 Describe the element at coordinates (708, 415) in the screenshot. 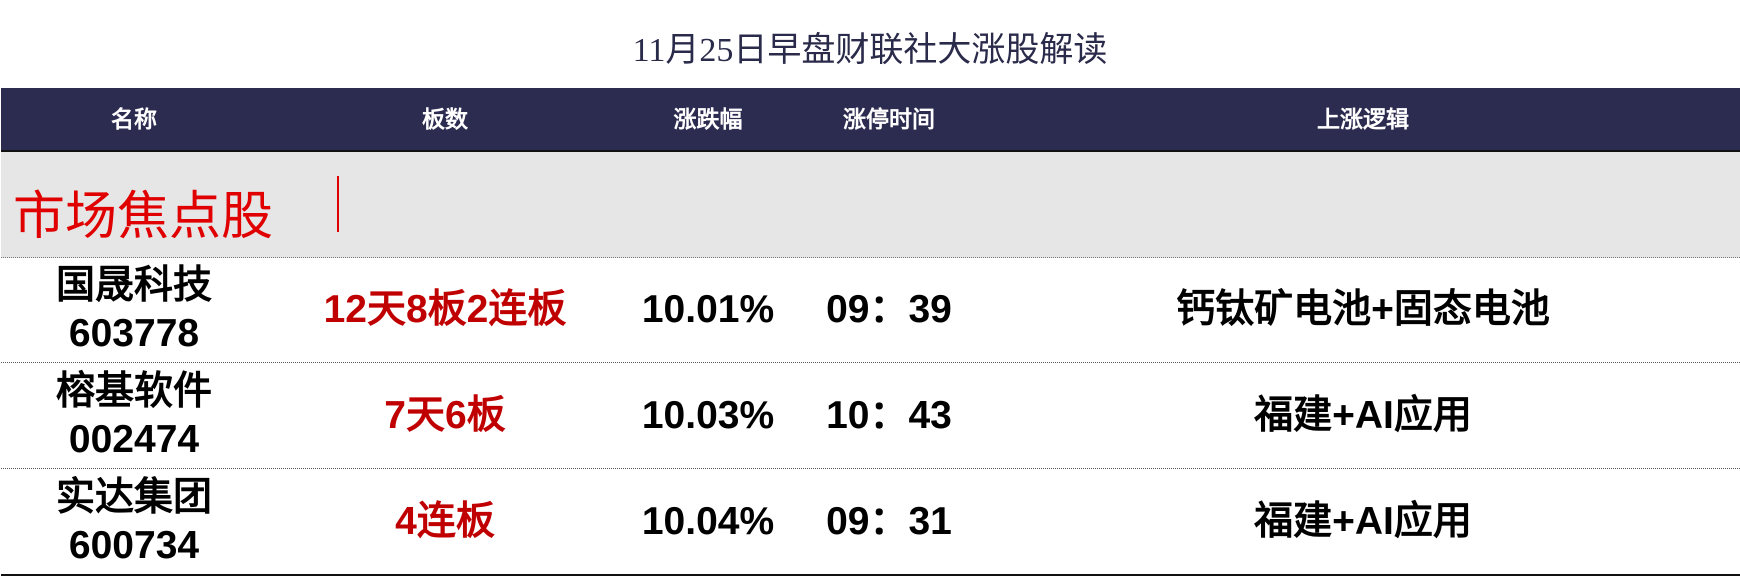

I see `change-cell: 10.03%` at that location.